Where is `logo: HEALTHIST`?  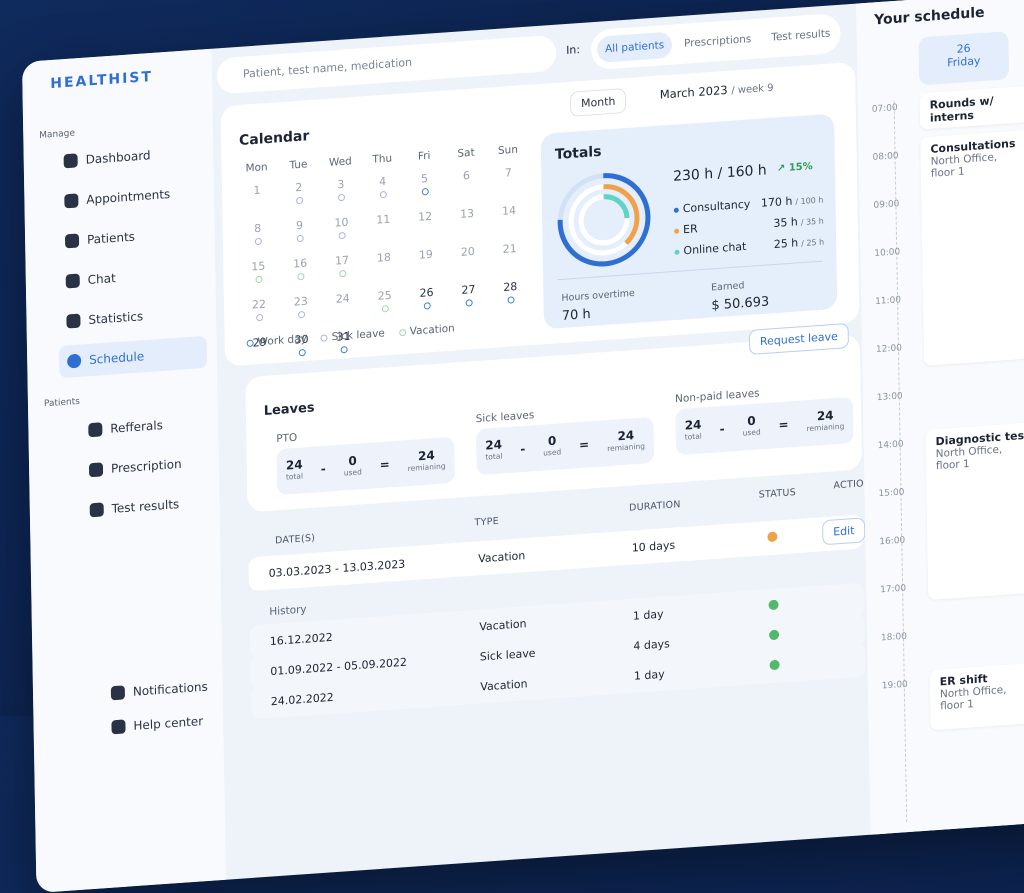
logo: HEALTHIST is located at coordinates (102, 80).